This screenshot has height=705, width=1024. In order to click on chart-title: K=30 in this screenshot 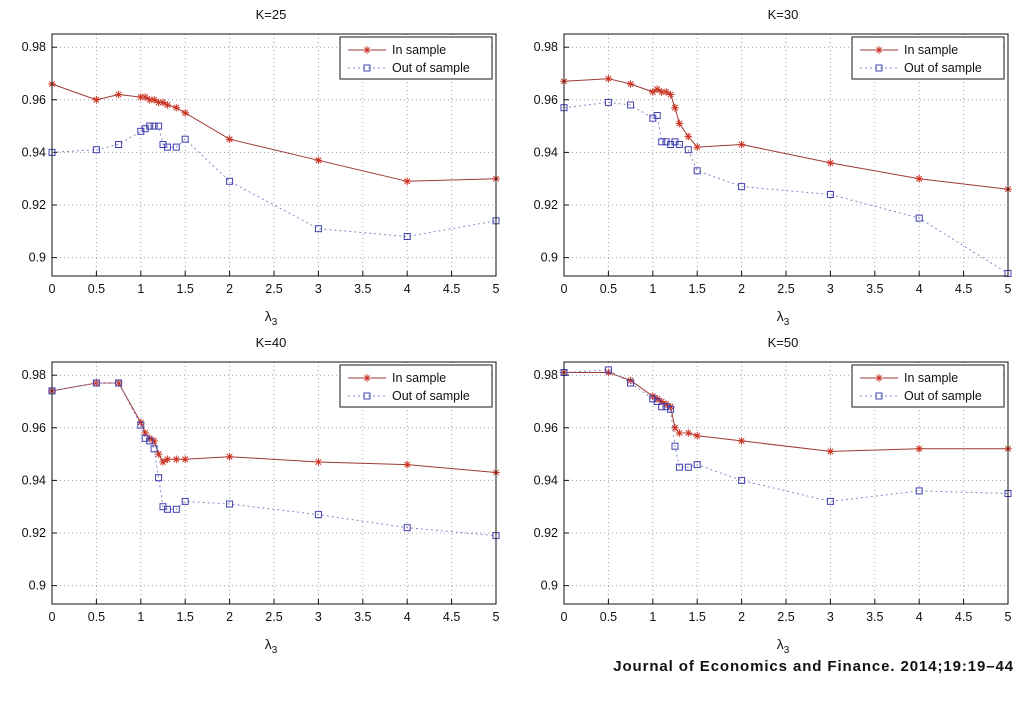, I will do `click(783, 14)`.